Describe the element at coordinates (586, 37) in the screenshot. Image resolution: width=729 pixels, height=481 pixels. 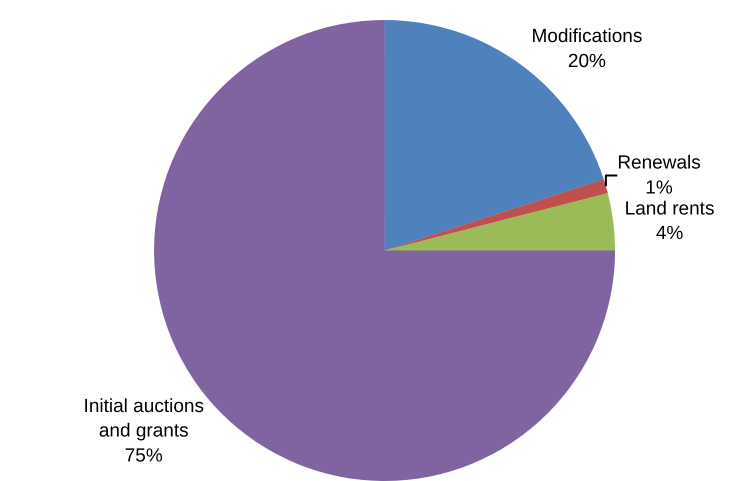
I see `slice-label: Modifications` at that location.